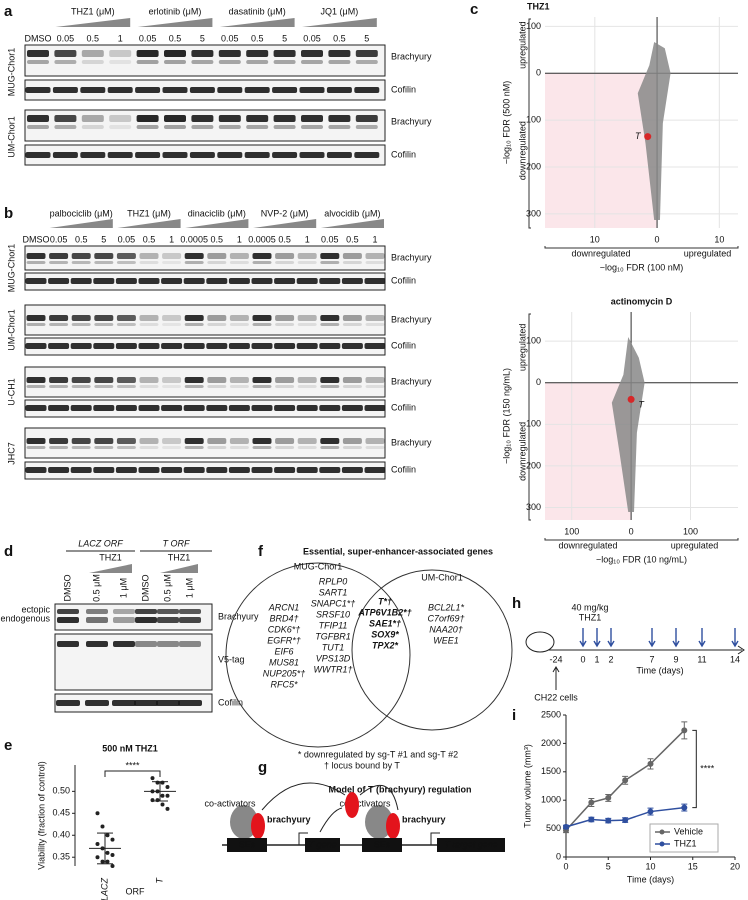 Image resolution: width=748 pixels, height=900 pixels. I want to click on gene: BCL2L1*, so click(446, 607).